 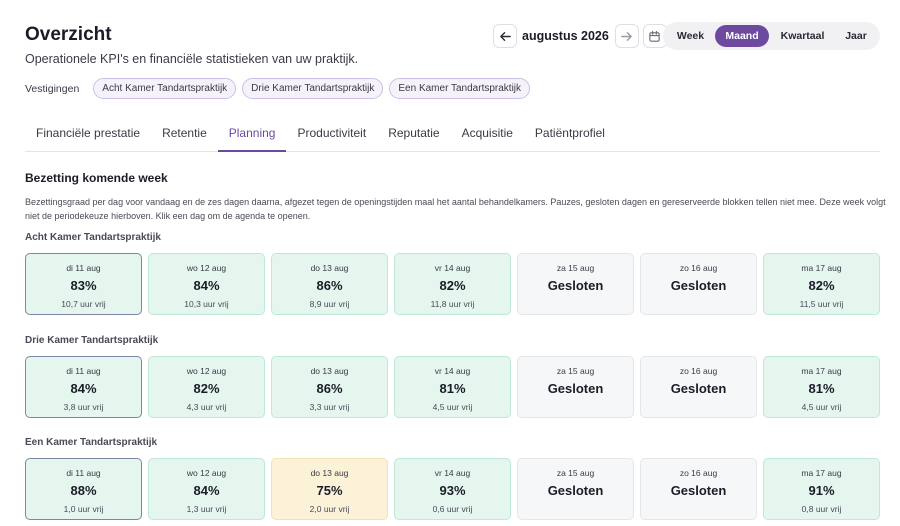 I want to click on group-title: Een Kamer Tandartspraktijk, so click(x=91, y=442).